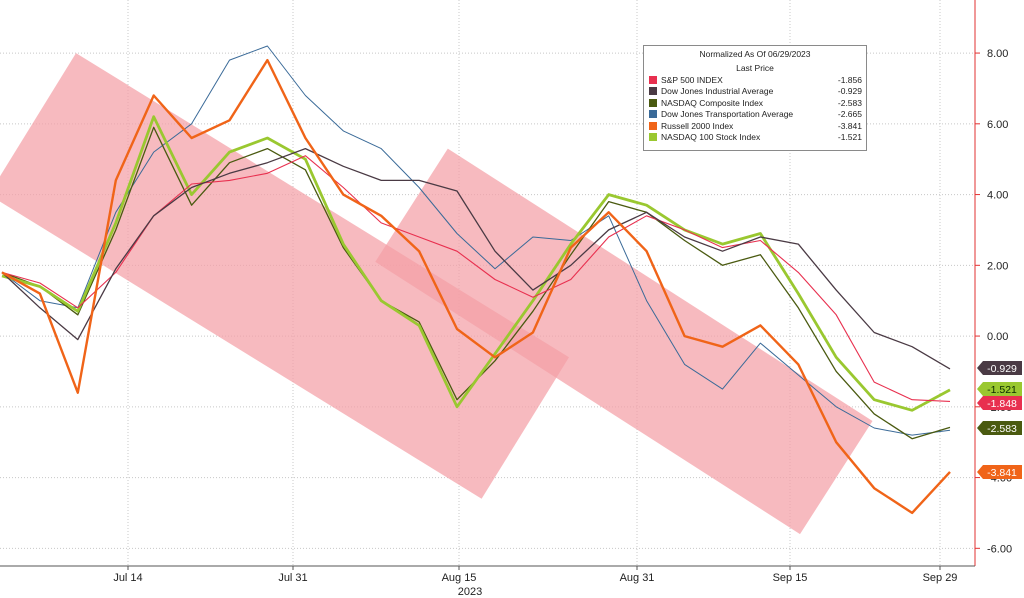  Describe the element at coordinates (997, 337) in the screenshot. I see `y-tick-label: 0.00` at that location.